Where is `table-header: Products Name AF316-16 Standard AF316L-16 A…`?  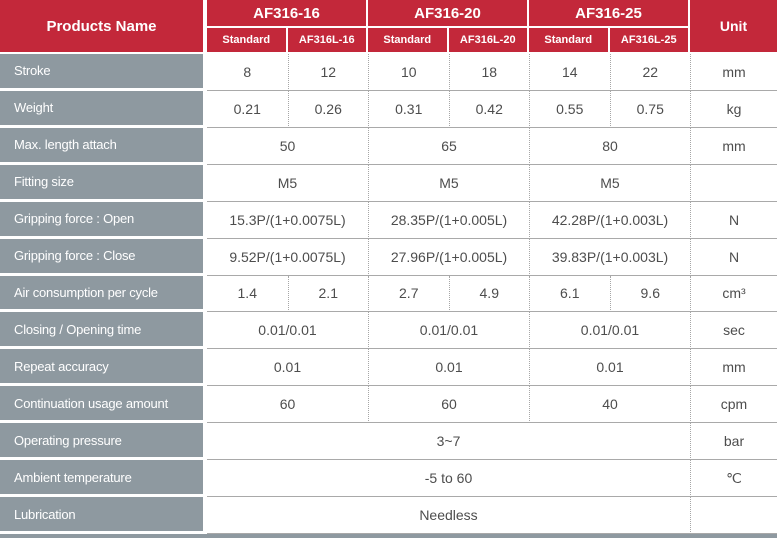
table-header: Products Name AF316-16 Standard AF316L-16 A… is located at coordinates (388, 26).